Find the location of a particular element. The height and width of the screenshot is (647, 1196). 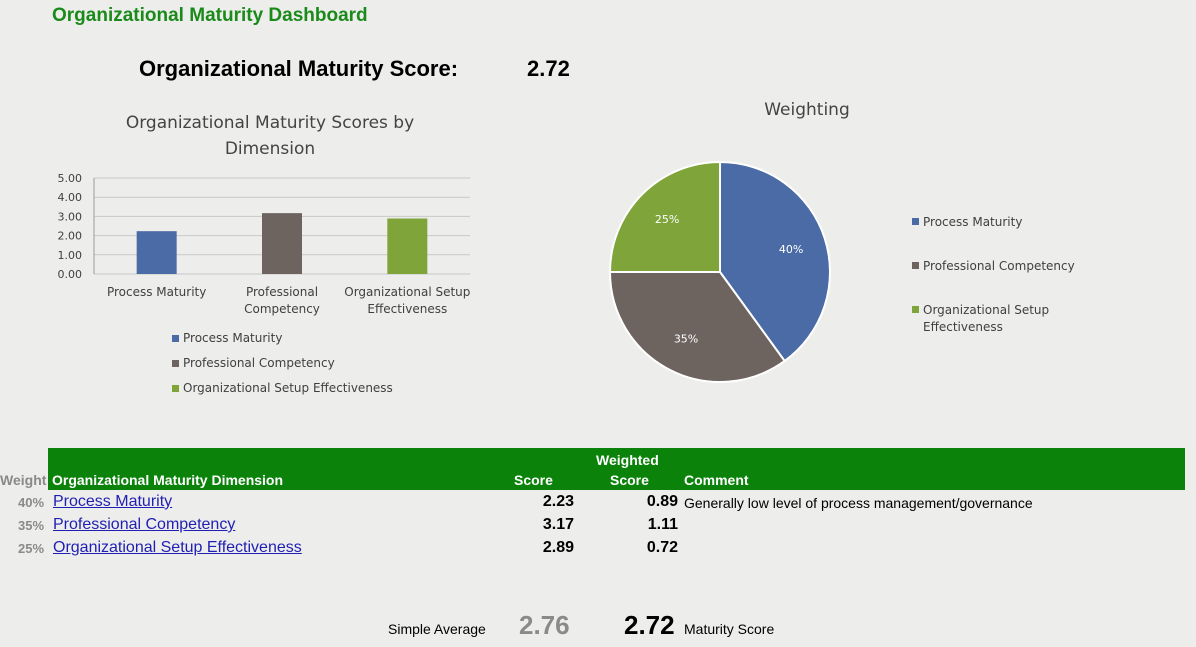

pie-data-label: 40% is located at coordinates (791, 249).